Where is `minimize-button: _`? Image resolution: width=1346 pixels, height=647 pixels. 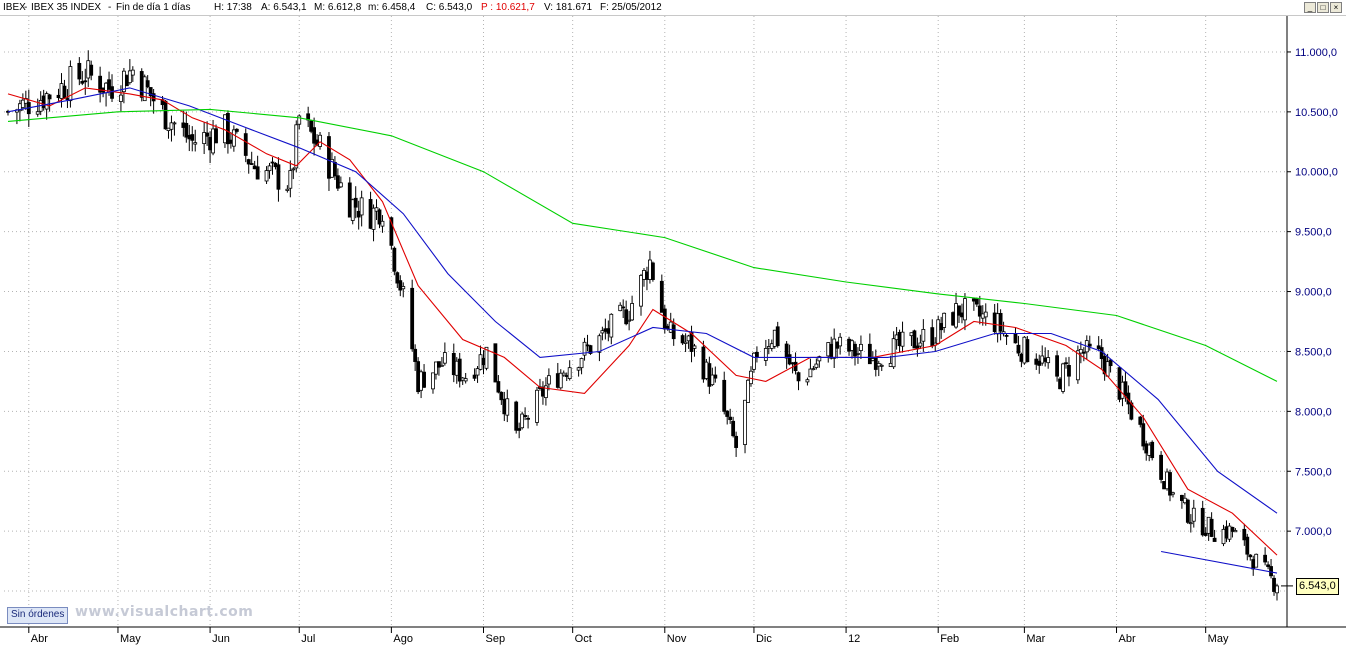 minimize-button: _ is located at coordinates (1310, 7).